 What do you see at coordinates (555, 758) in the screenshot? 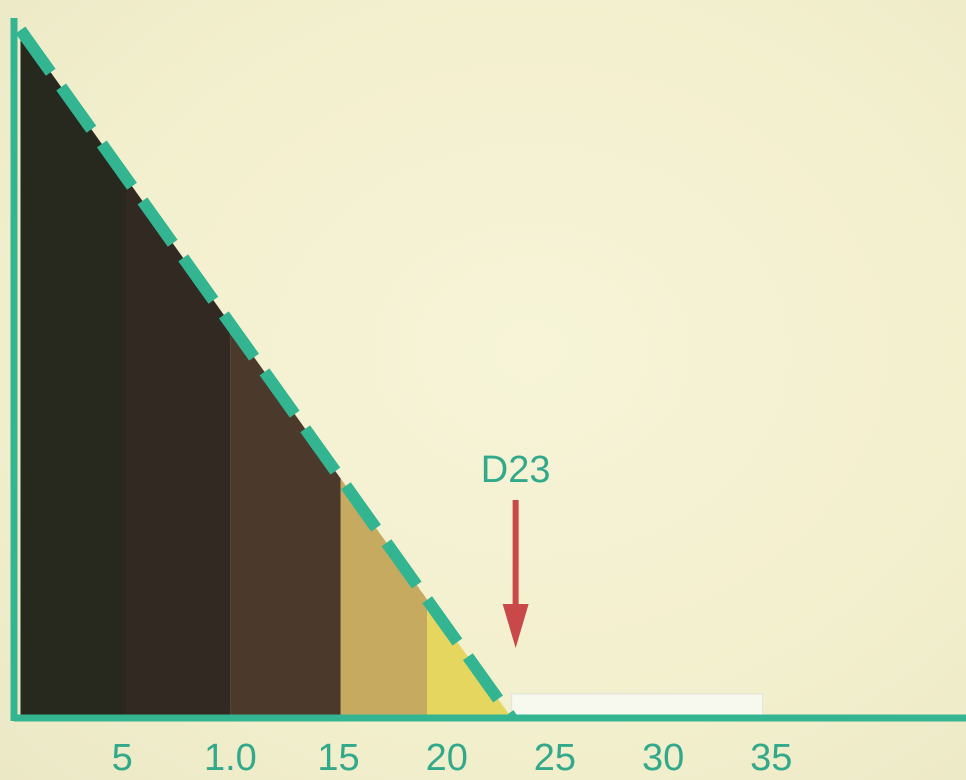
I see `x-tick-label-25: 25` at bounding box center [555, 758].